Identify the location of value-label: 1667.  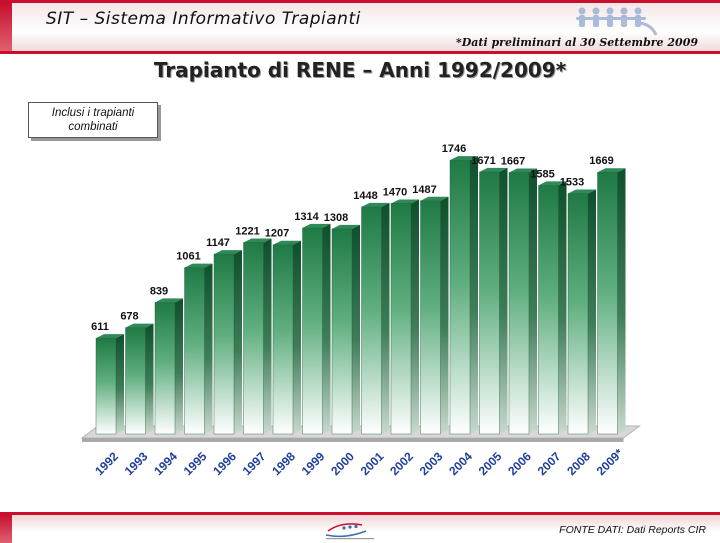
(513, 162).